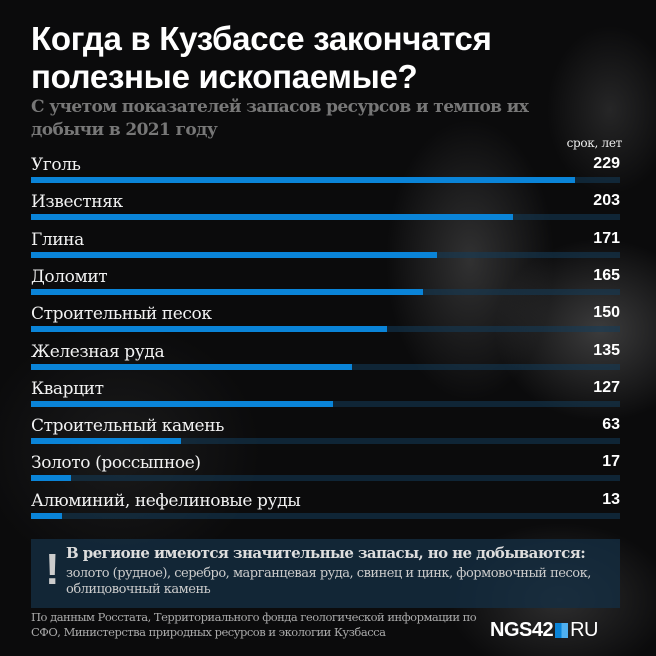 The image size is (656, 656). Describe the element at coordinates (166, 500) in the screenshot. I see `category-label: Алюминий, нефелиновые руды` at that location.